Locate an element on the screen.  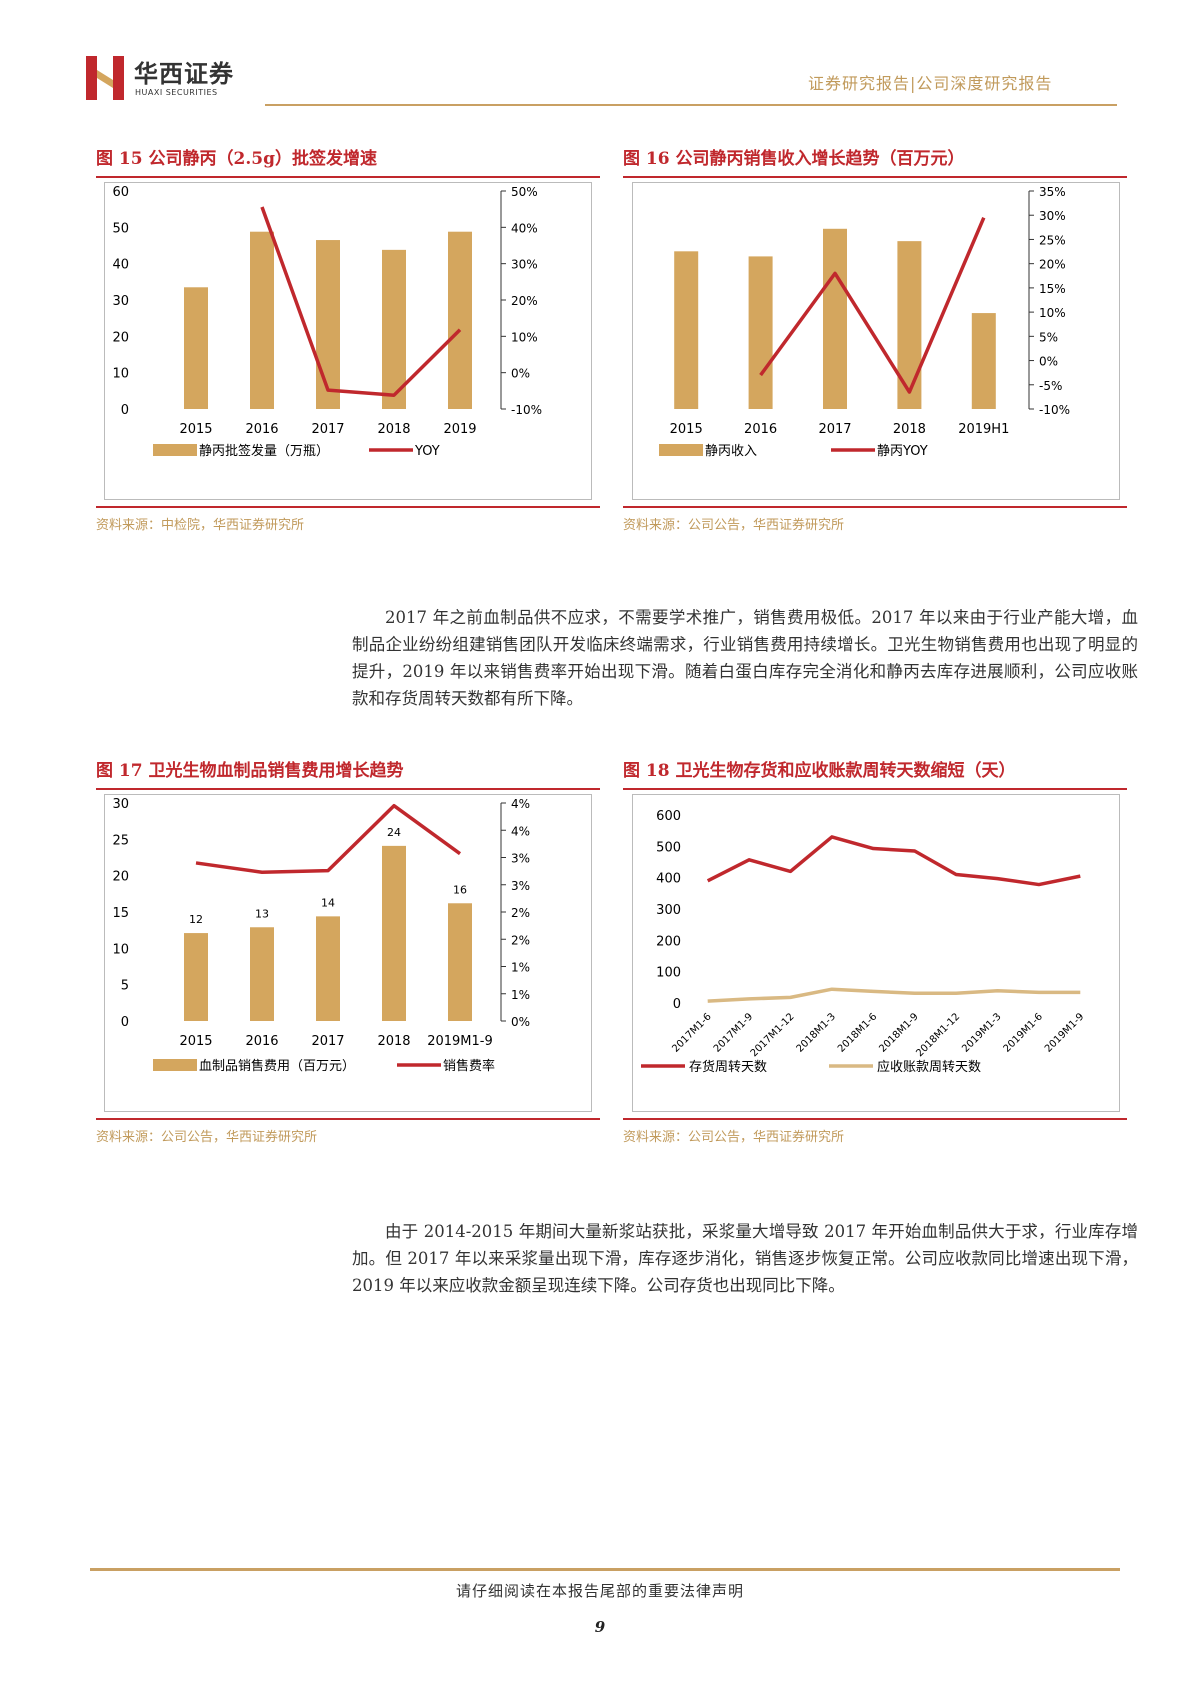
legend-label: 静丙收入 is located at coordinates (731, 451).